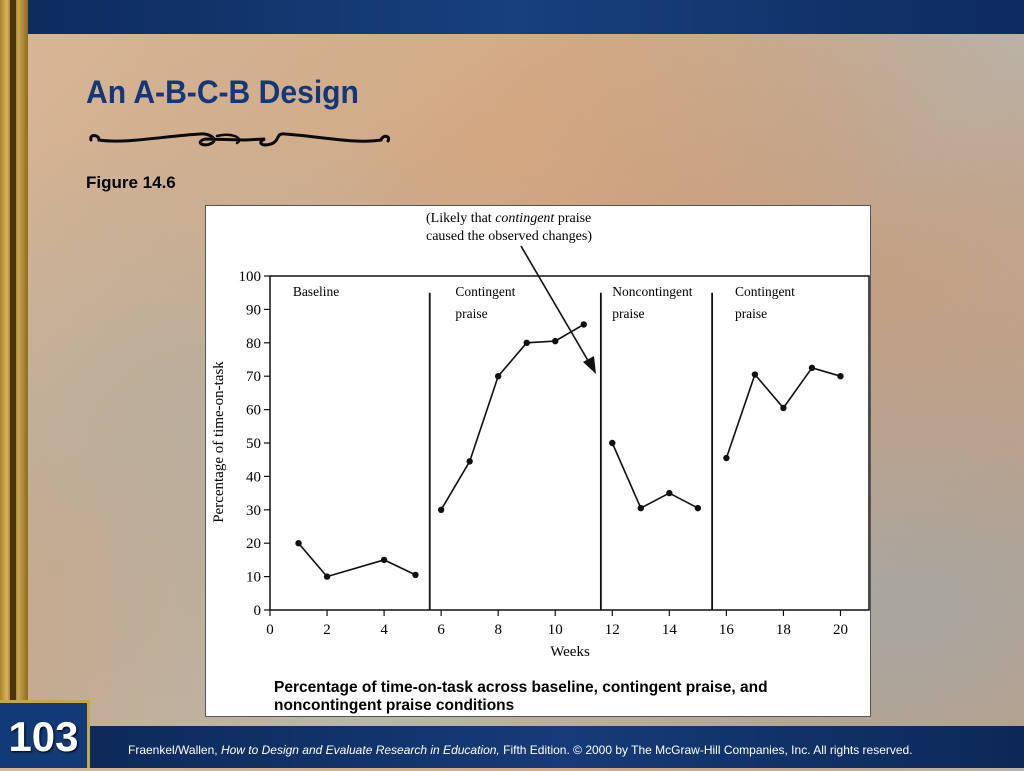  Describe the element at coordinates (840, 630) in the screenshot. I see `x-tick-label: 20` at that location.